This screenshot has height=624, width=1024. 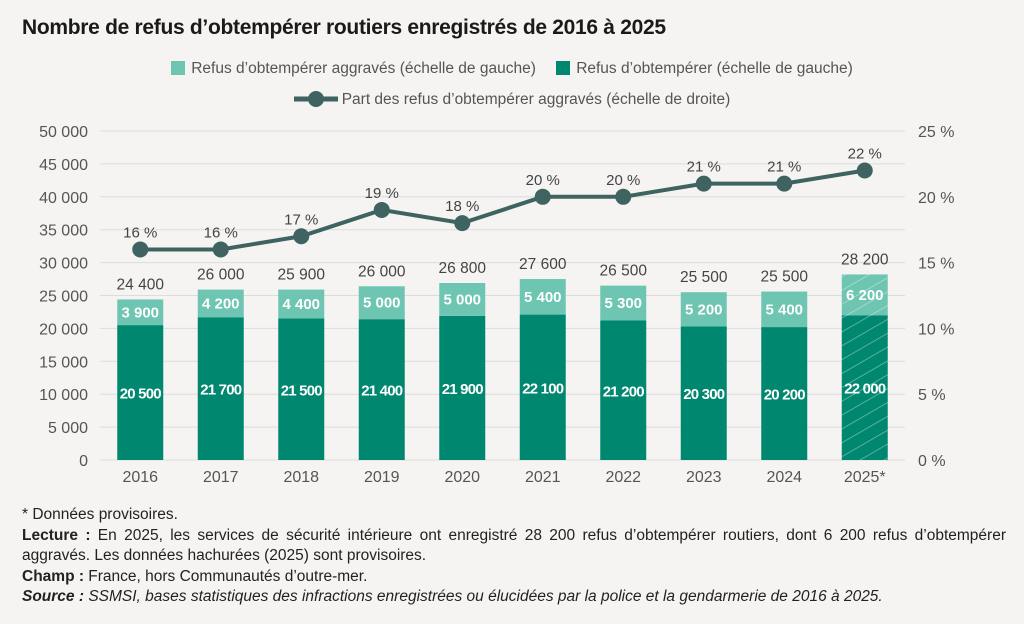 What do you see at coordinates (704, 394) in the screenshot?
I see `data-label-refusals: 20 300` at bounding box center [704, 394].